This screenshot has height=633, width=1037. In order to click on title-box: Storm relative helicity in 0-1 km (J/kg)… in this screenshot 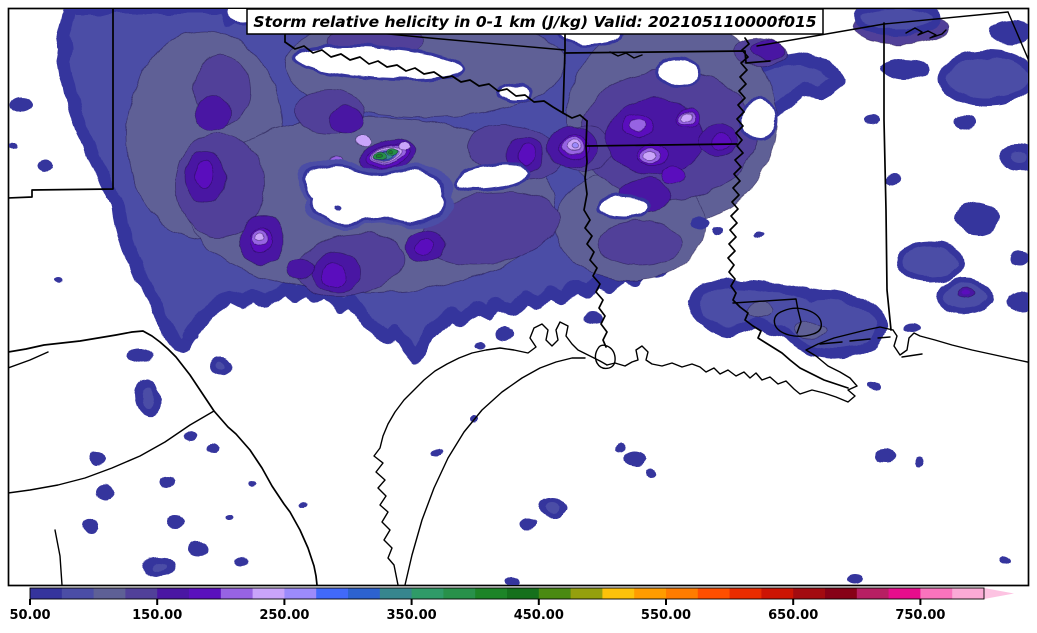, I will do `click(535, 21)`.